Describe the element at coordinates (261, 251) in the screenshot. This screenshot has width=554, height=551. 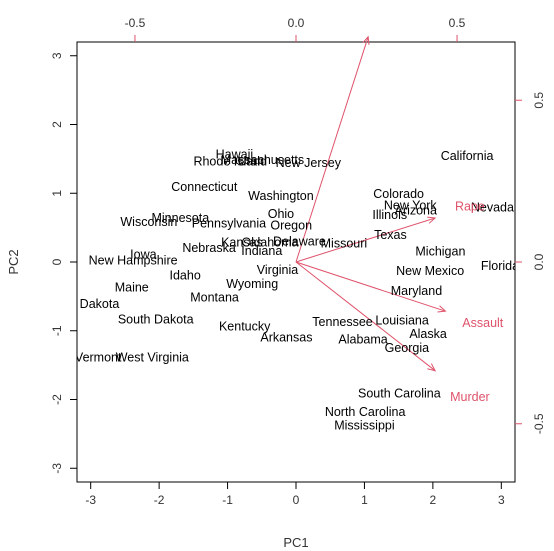
I see `observation-label: Indiana` at that location.